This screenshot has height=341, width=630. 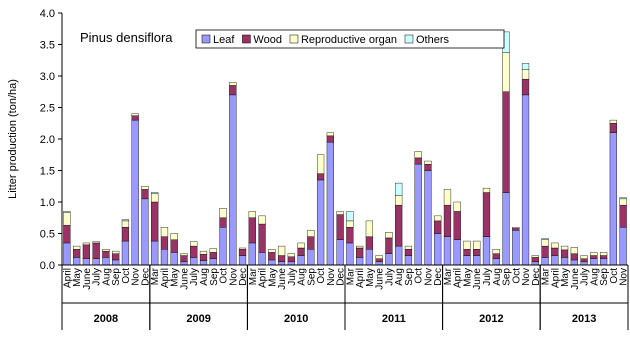 I want to click on y-tick-label: 1.0, so click(x=47, y=203).